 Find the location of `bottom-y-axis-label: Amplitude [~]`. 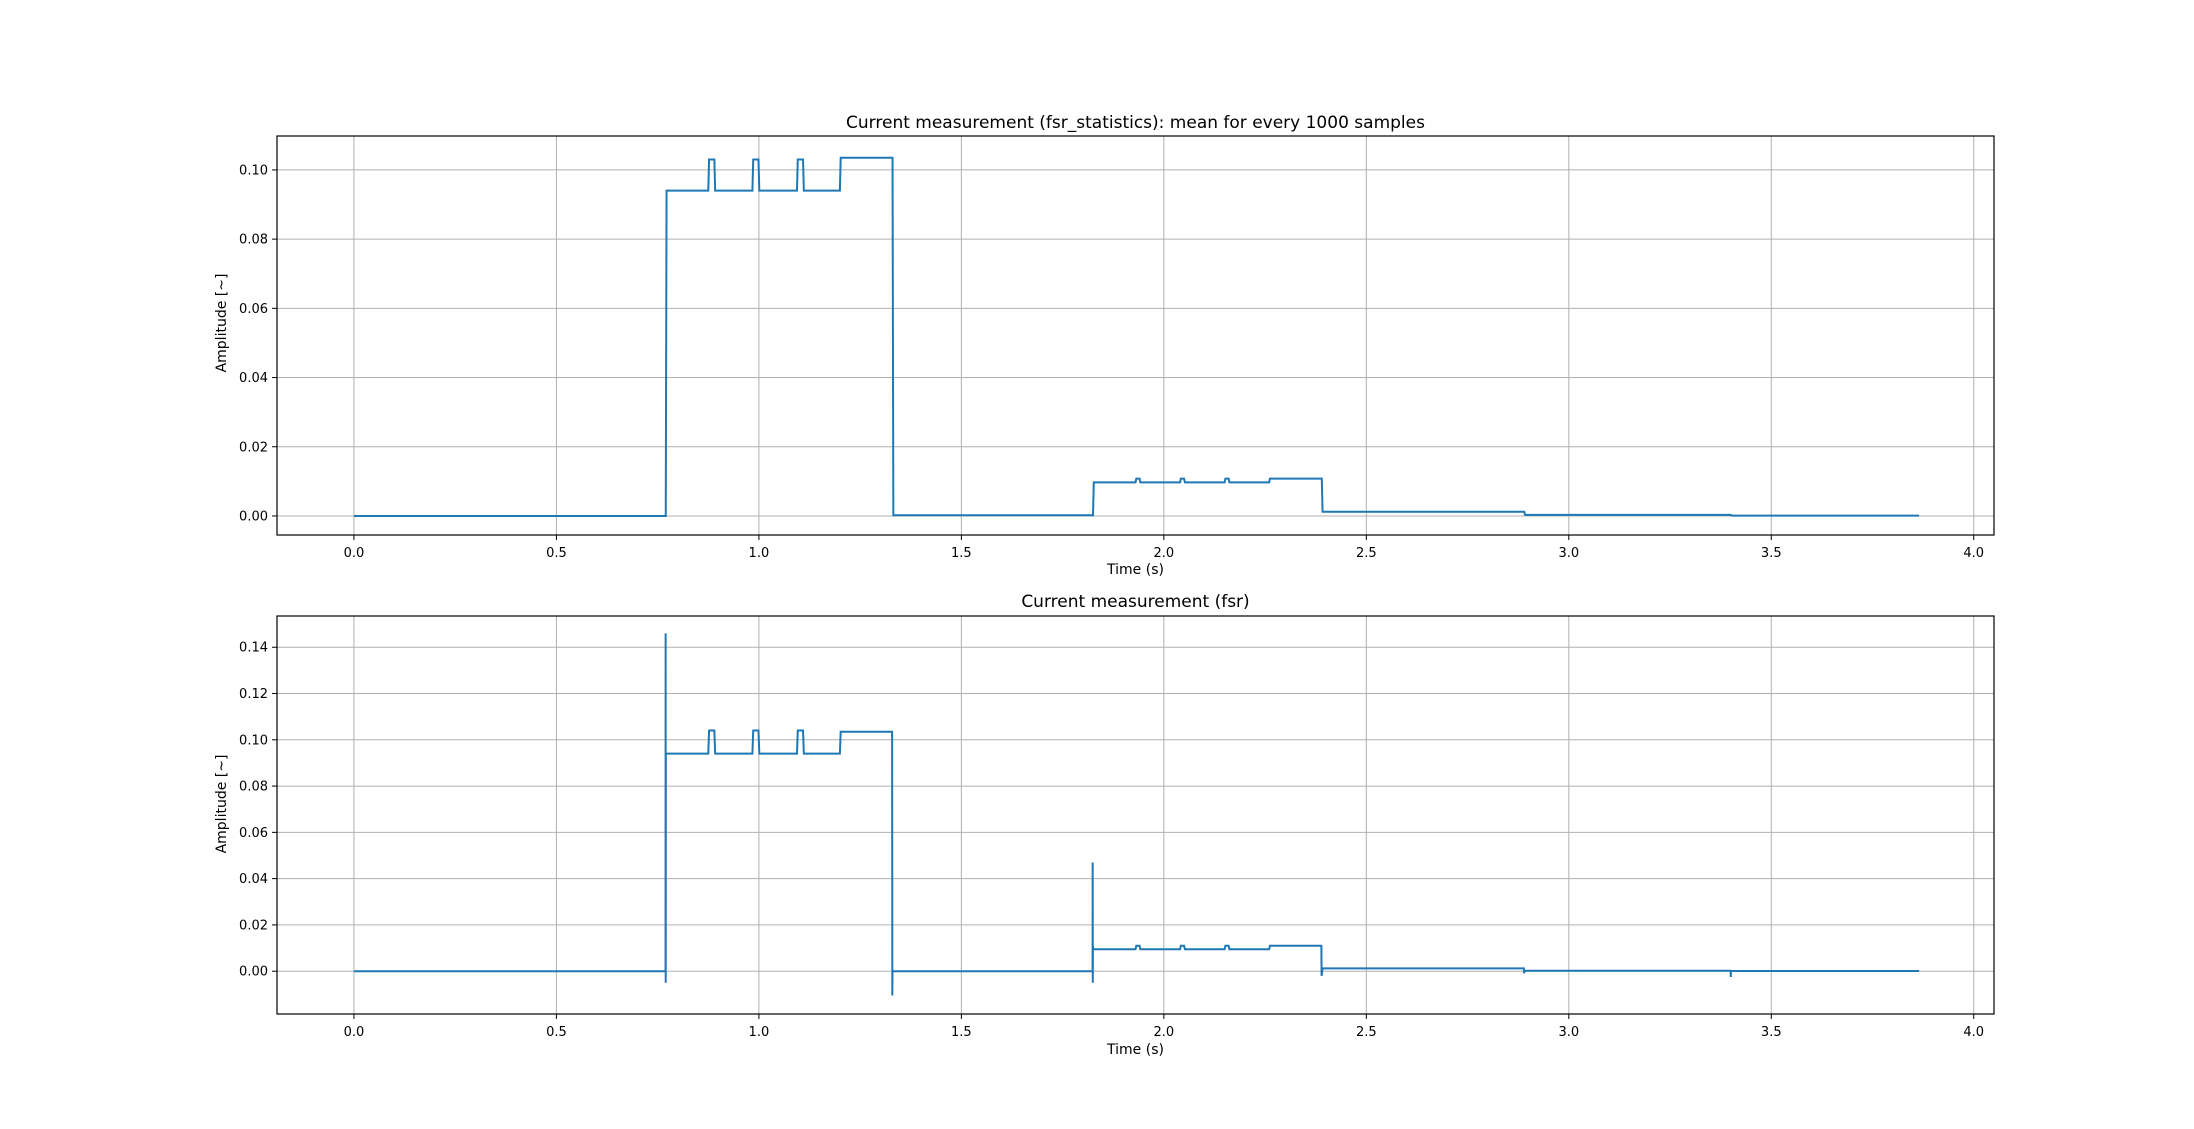

bottom-y-axis-label: Amplitude [~] is located at coordinates (222, 804).